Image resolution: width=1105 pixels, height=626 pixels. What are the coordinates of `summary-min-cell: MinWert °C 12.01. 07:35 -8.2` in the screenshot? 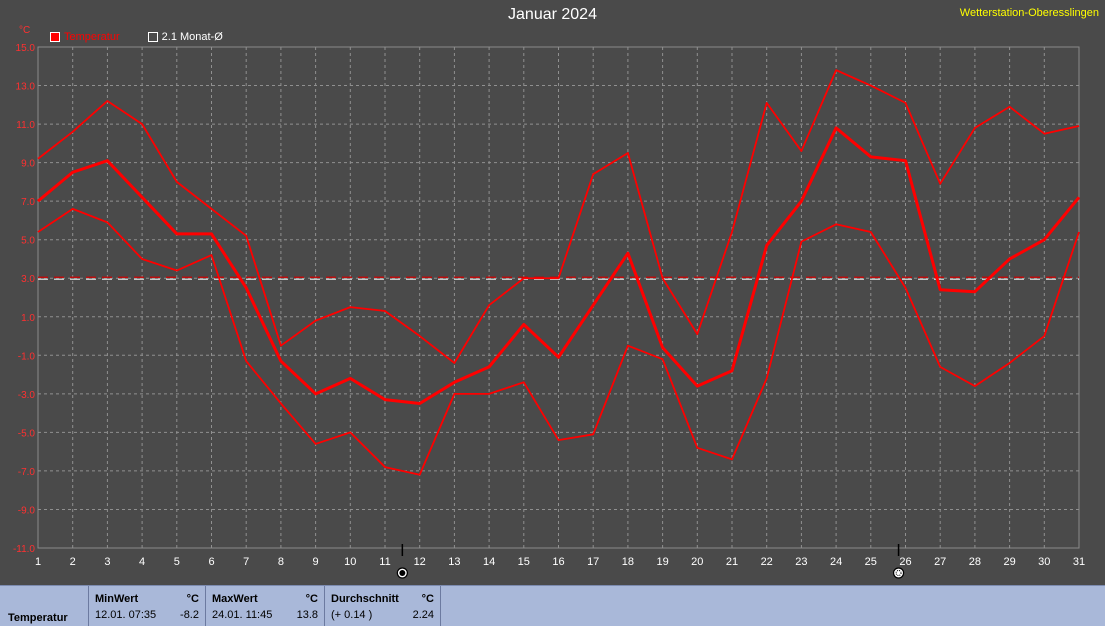 It's located at (147, 606).